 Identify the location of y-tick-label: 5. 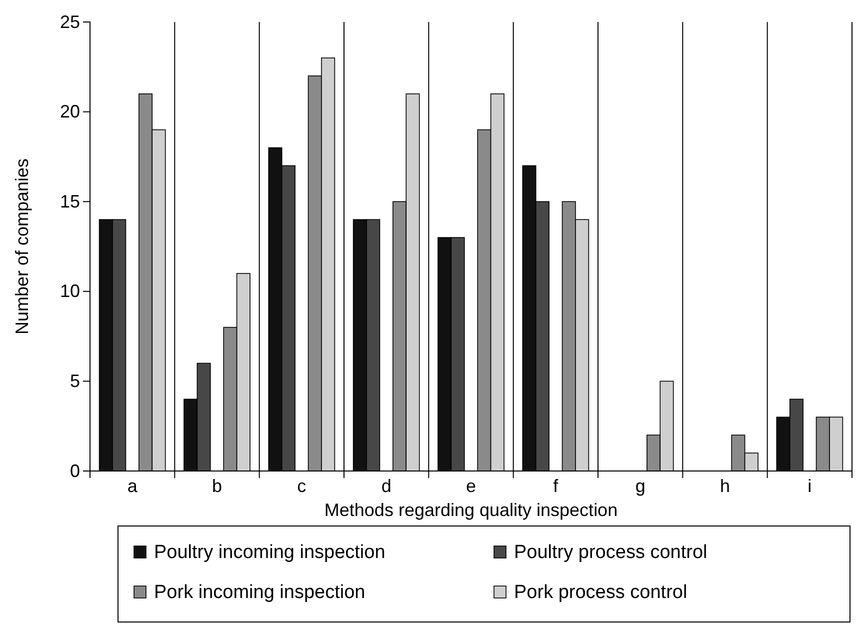
(75, 380).